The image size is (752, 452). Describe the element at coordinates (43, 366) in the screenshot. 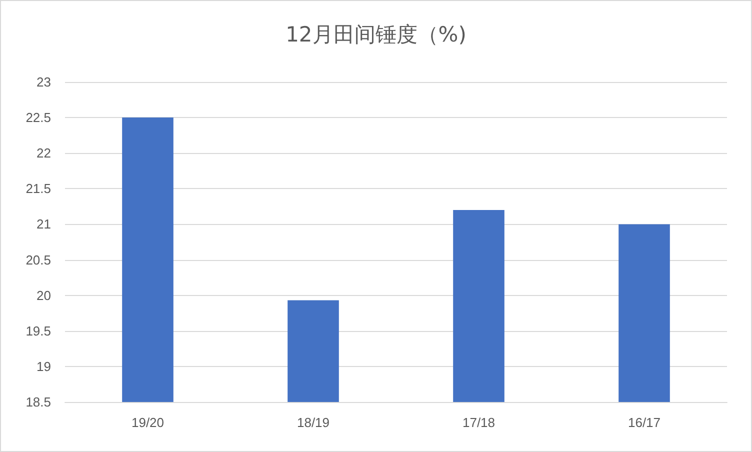

I see `y-tick-label: 19` at that location.